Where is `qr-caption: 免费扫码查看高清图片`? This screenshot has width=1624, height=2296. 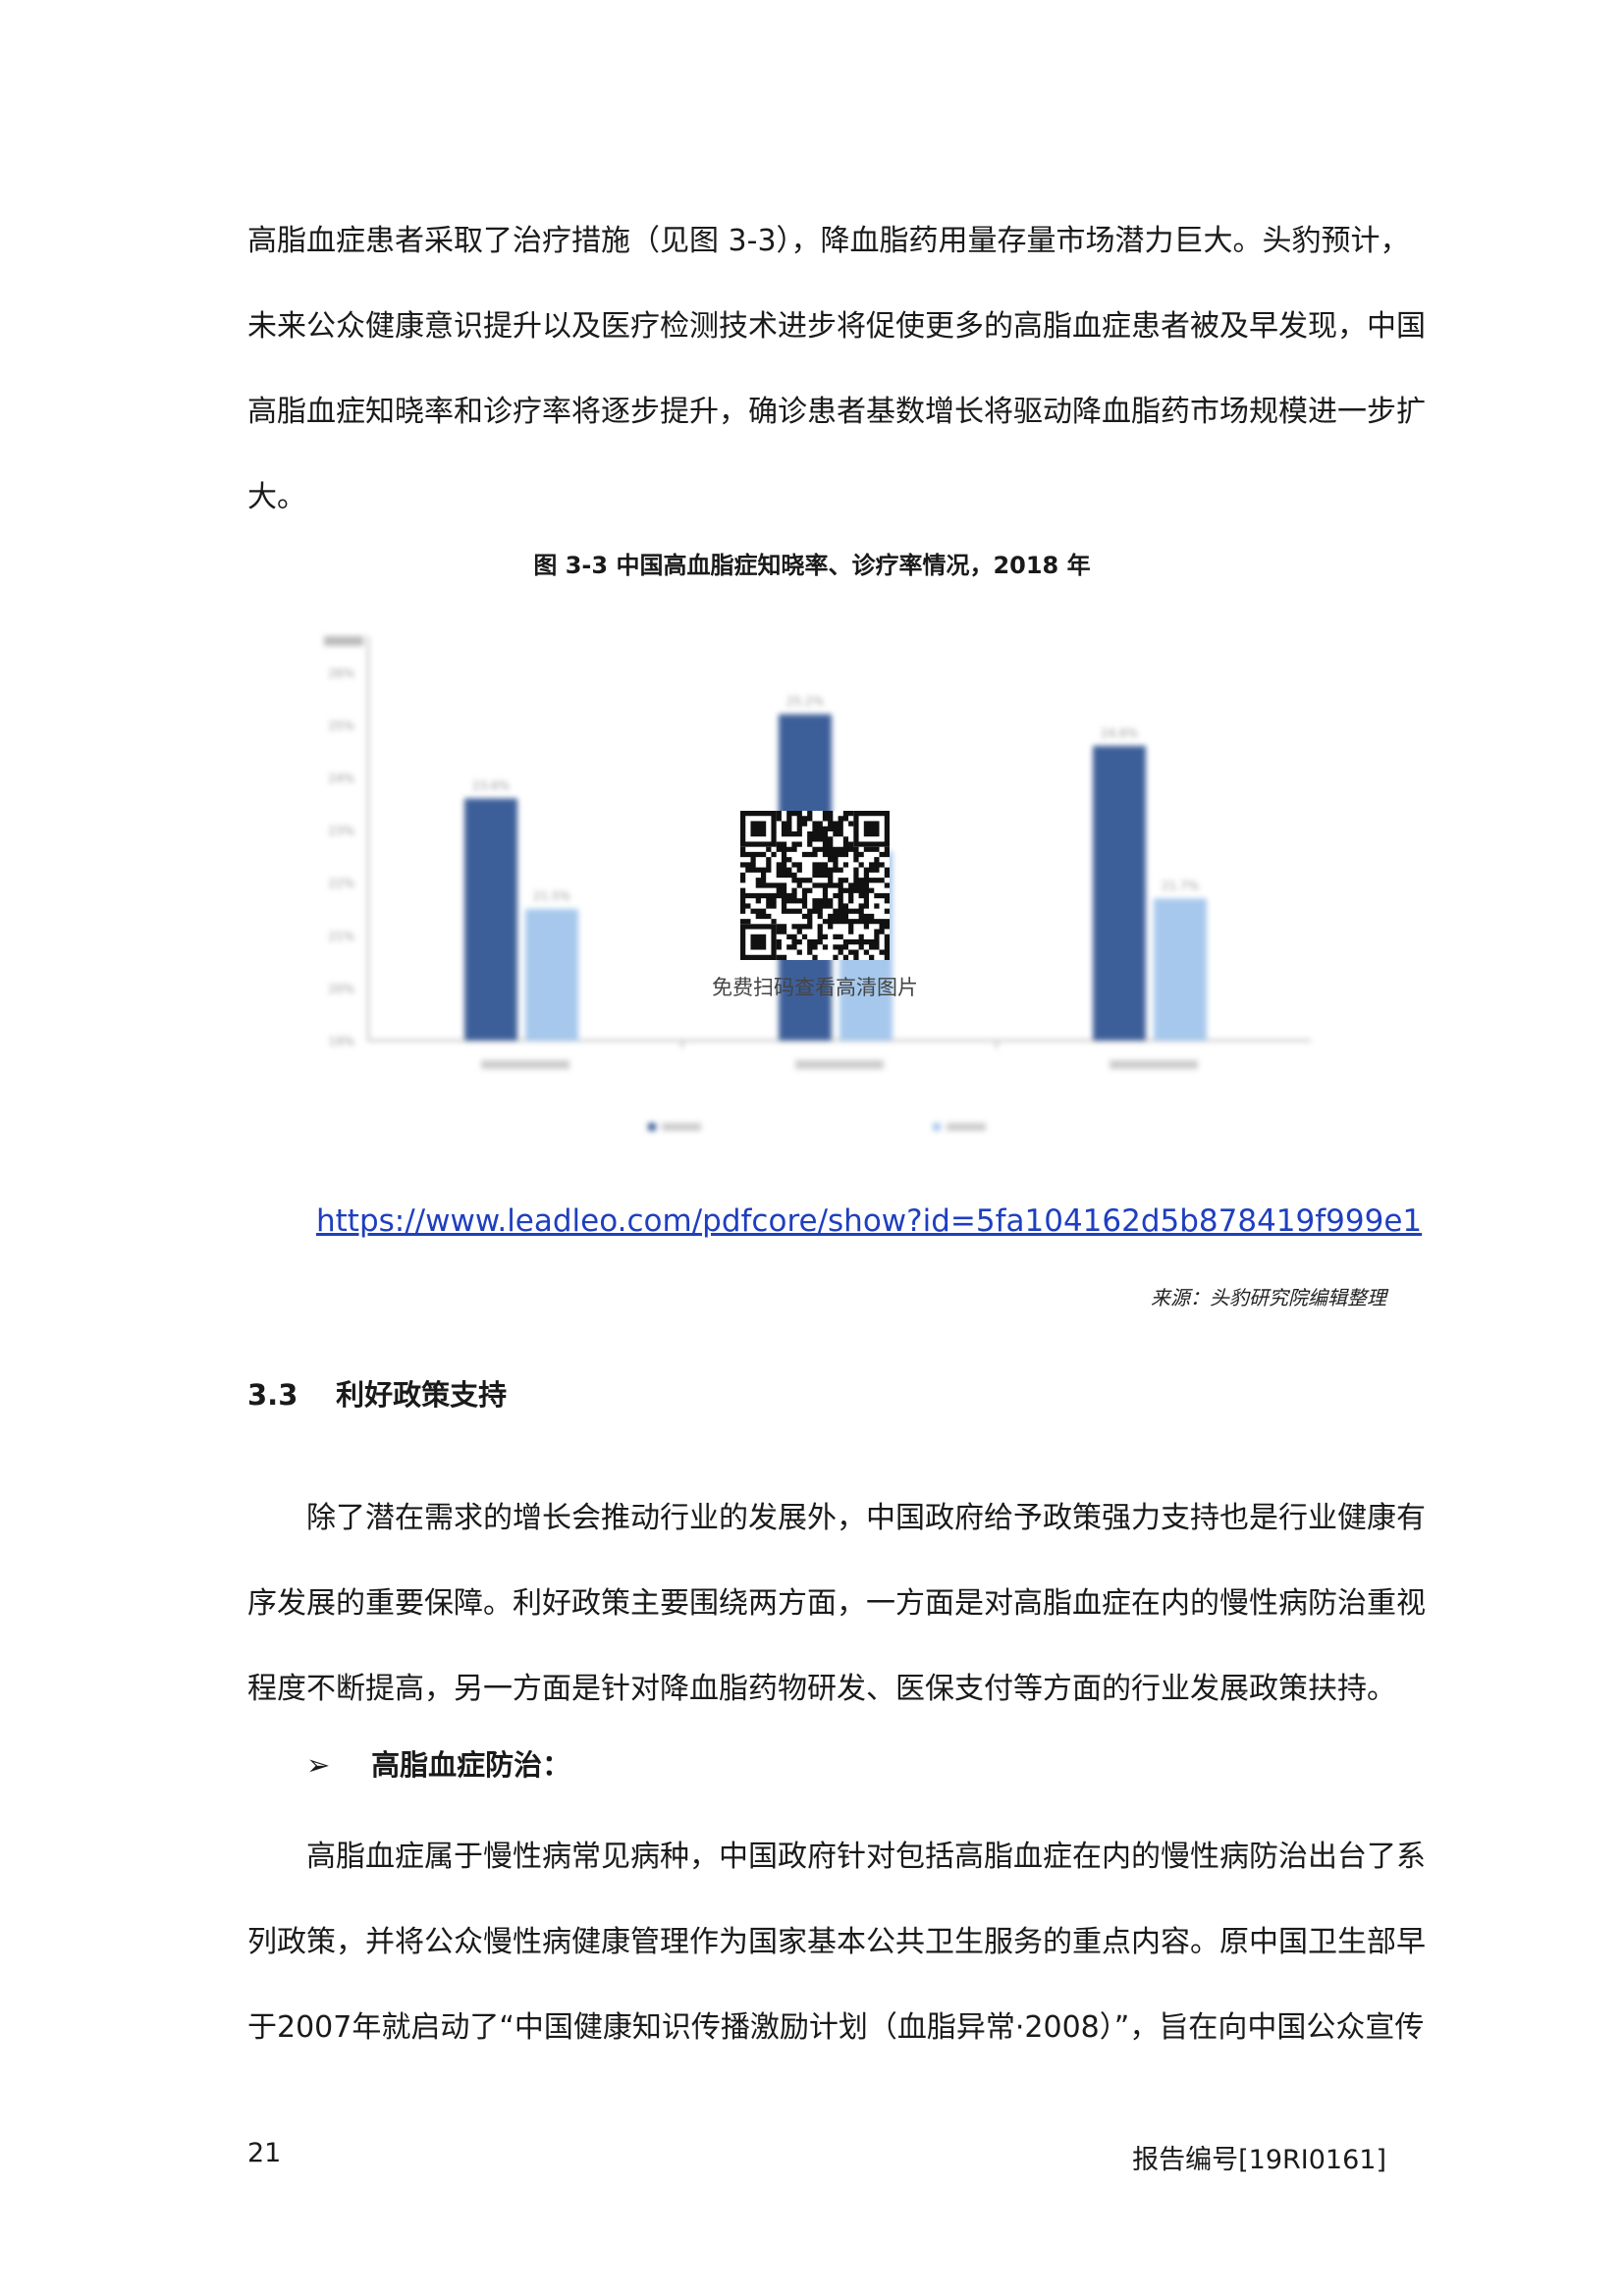 qr-caption: 免费扫码查看高清图片 is located at coordinates (815, 988).